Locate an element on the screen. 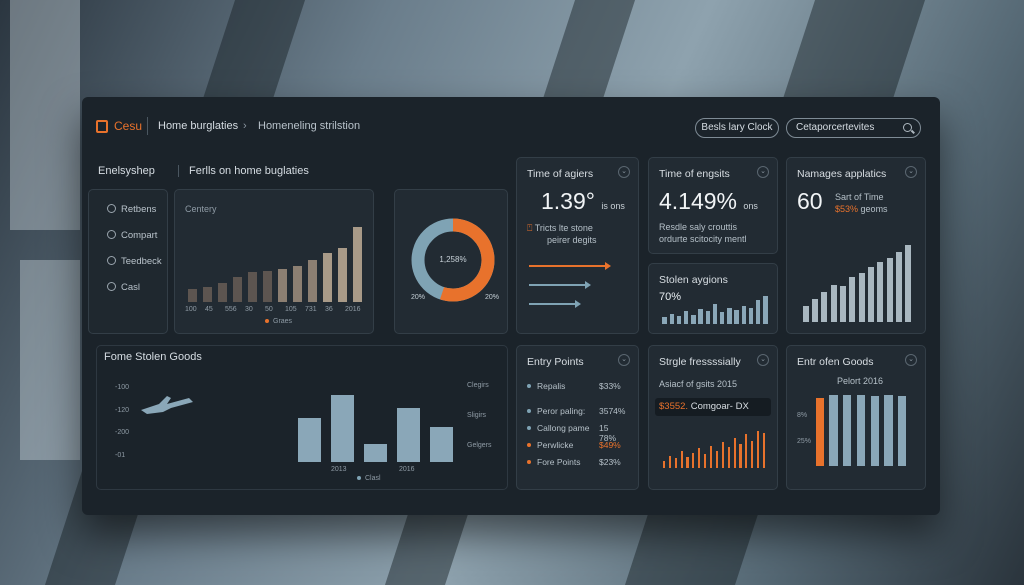  row-value: 3574% is located at coordinates (612, 411).